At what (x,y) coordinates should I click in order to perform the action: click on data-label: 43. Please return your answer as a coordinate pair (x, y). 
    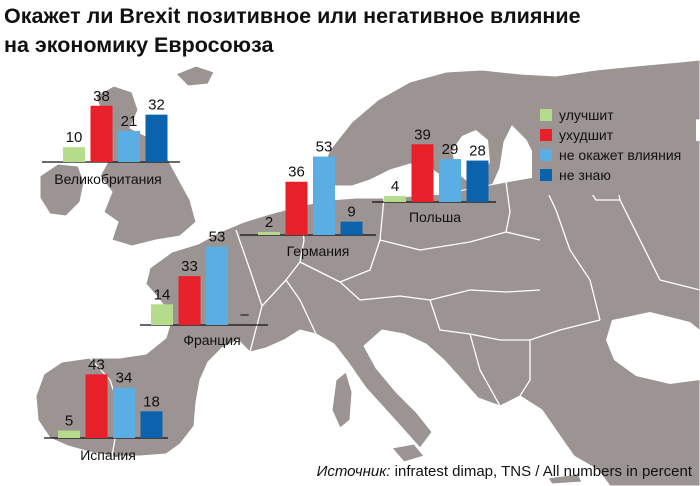
    Looking at the image, I should click on (96, 364).